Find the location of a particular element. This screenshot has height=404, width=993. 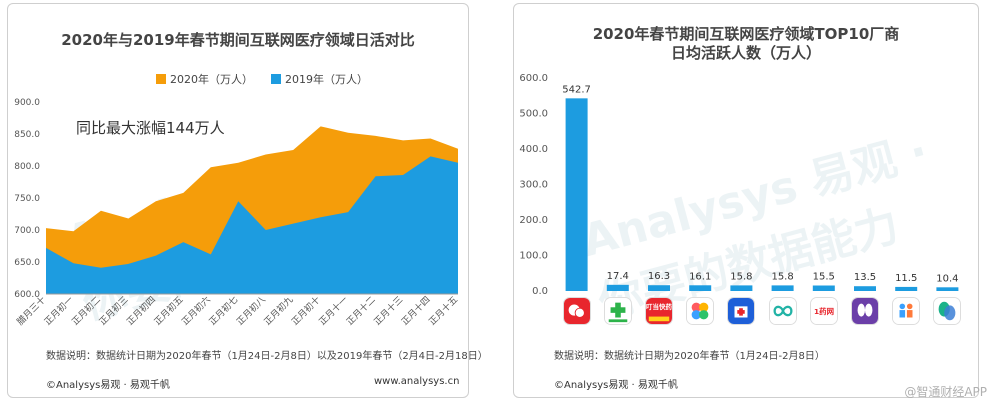

x-tick-label: 正月十一 is located at coordinates (333, 311).